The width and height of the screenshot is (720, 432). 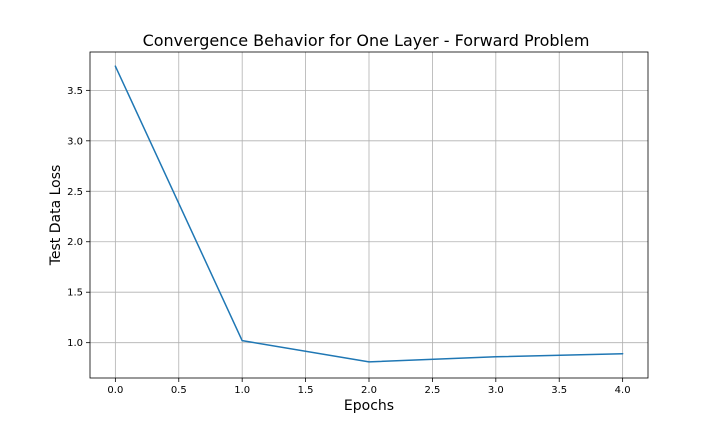 What do you see at coordinates (242, 390) in the screenshot?
I see `x-tick-label: 1.0` at bounding box center [242, 390].